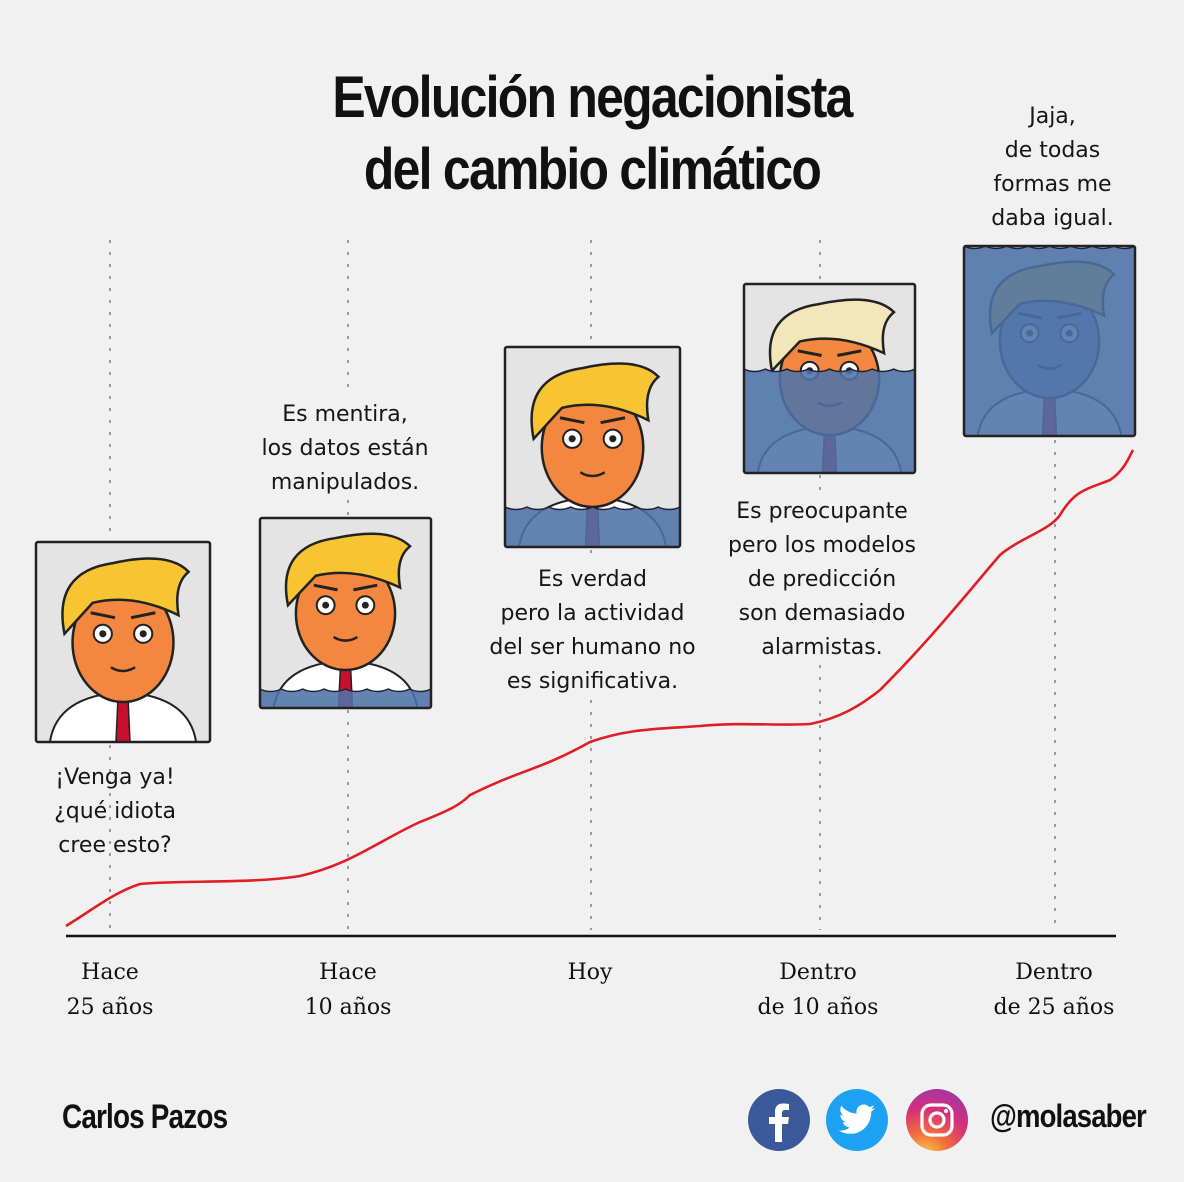 The height and width of the screenshot is (1182, 1184). Describe the element at coordinates (115, 811) in the screenshot. I see `quote-1: ¡Venga ya! ¿qué idiota cree esto?` at that location.